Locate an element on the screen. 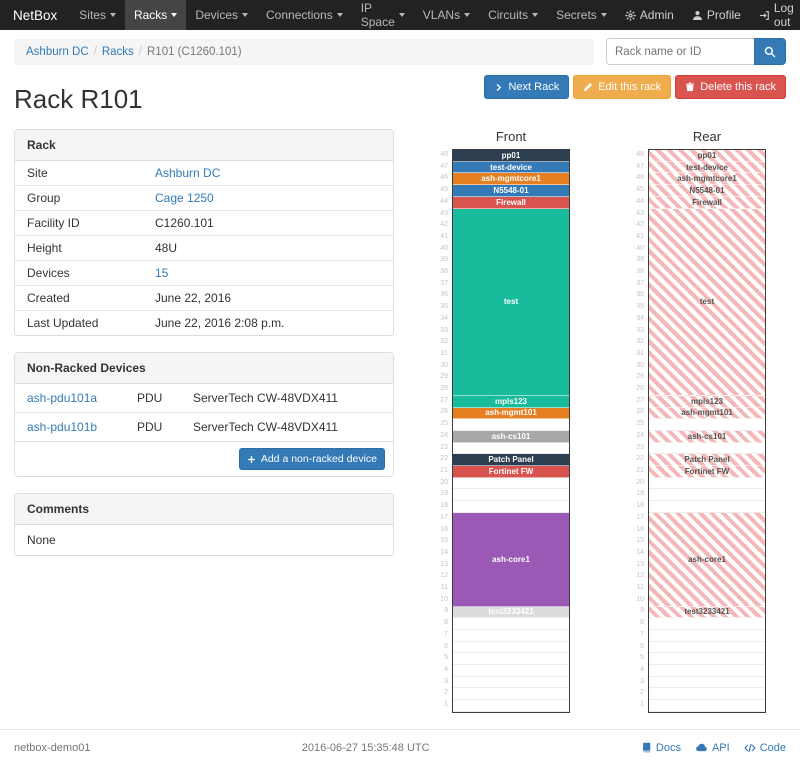 The image size is (800, 767). footer-timestamp: 2016-06-27 15:35:48 UTC is located at coordinates (365, 747).